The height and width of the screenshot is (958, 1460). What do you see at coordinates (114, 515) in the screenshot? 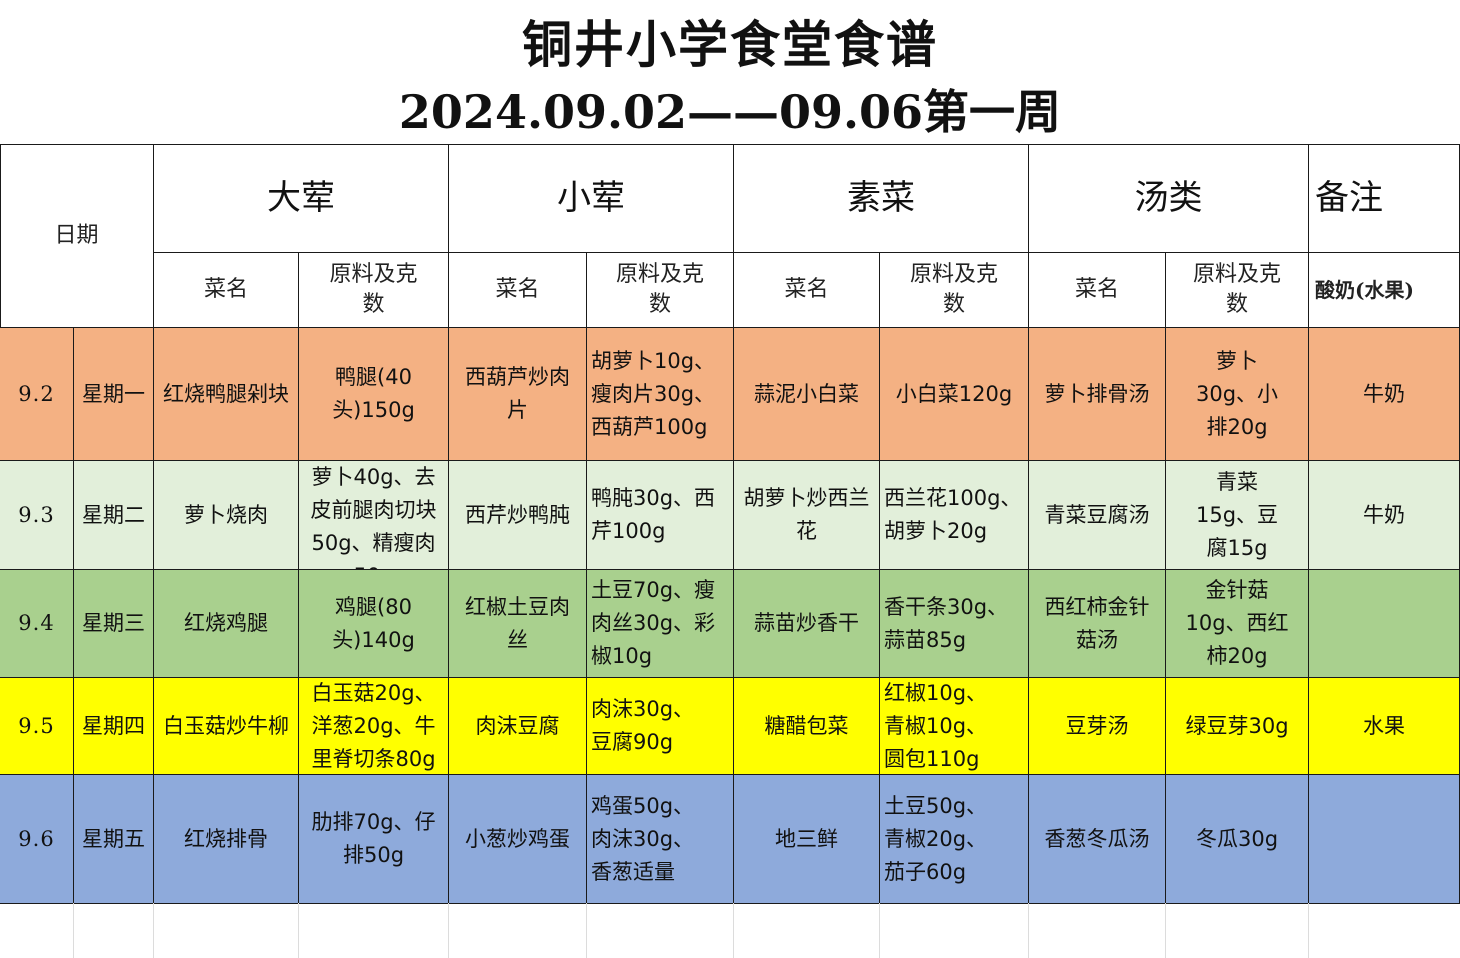
I see `row-weekday: 星期二` at bounding box center [114, 515].